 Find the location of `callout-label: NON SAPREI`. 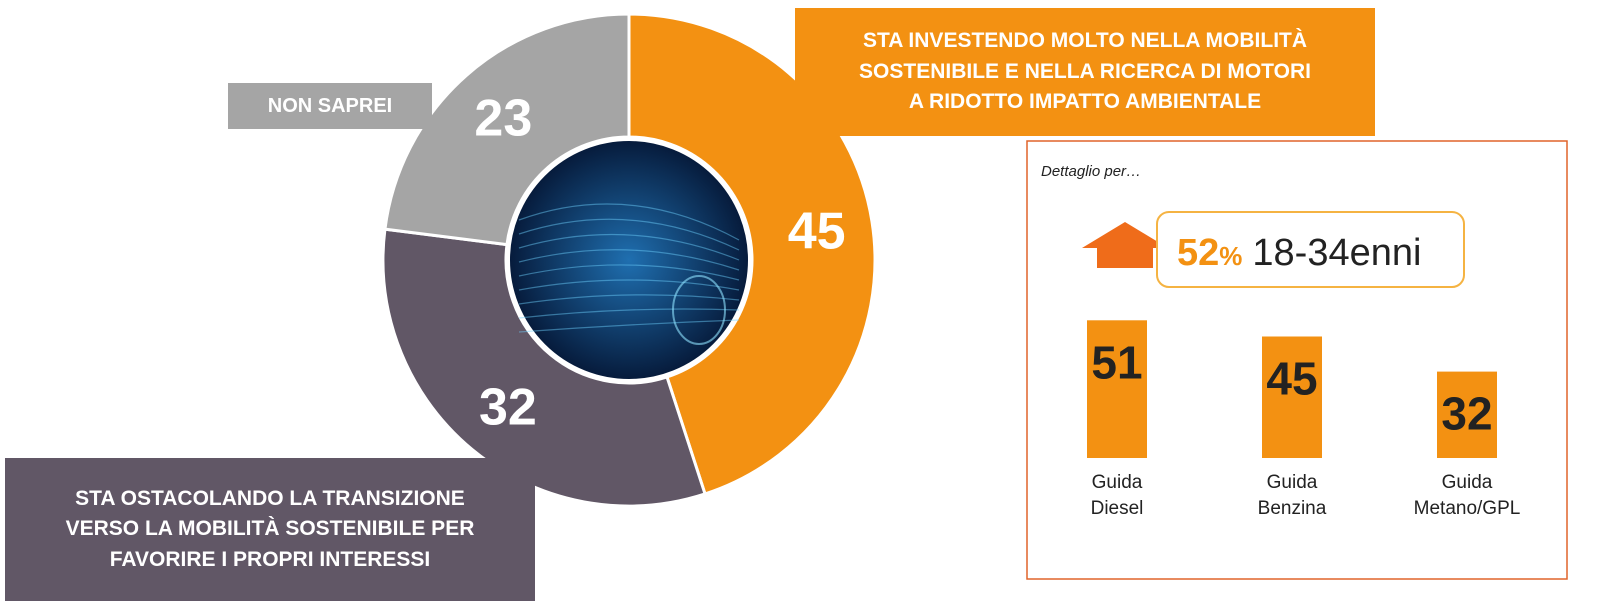

callout-label: NON SAPREI is located at coordinates (330, 106).